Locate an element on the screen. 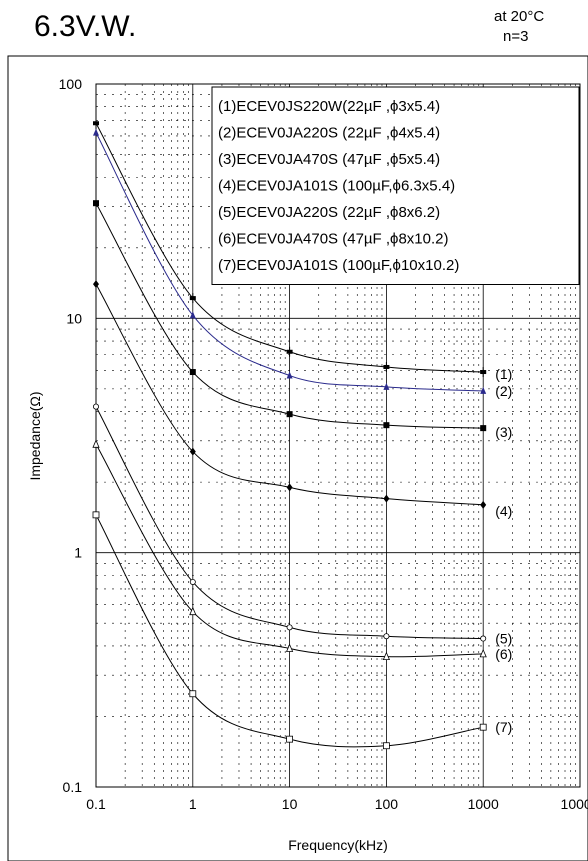 The height and width of the screenshot is (861, 588). legend-entry: (4)ECEV0JA101S (100µF,ϕ6.3x5.4) is located at coordinates (336, 186).